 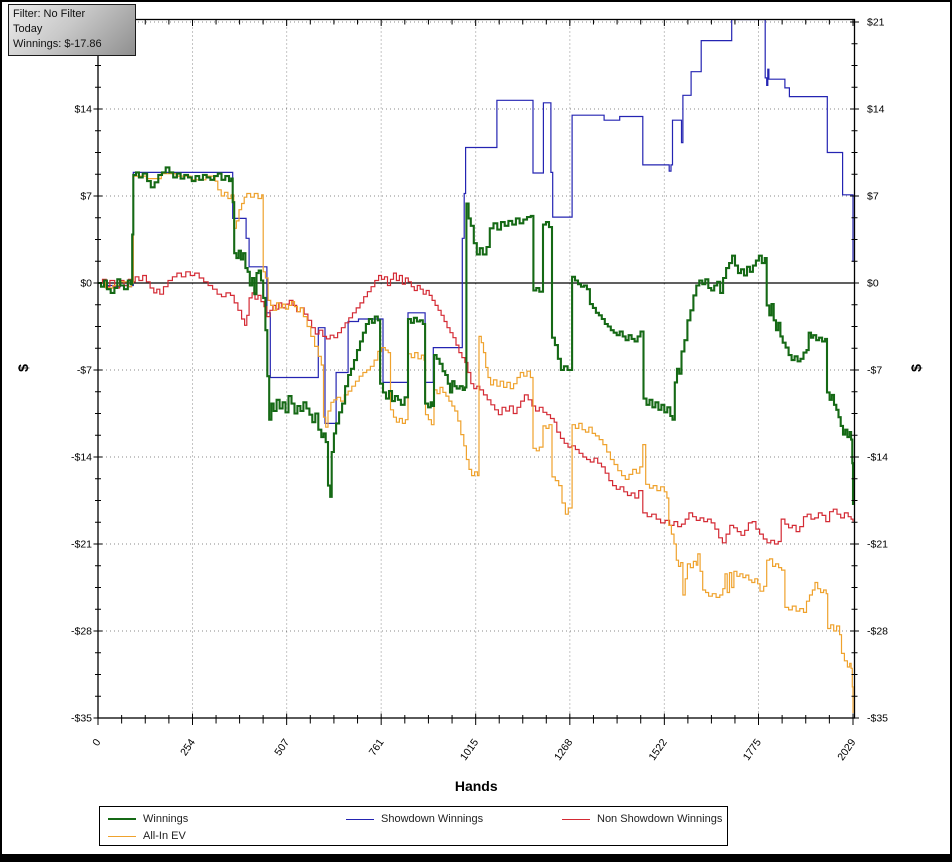 I want to click on legend-label: All-In EV, so click(x=164, y=836).